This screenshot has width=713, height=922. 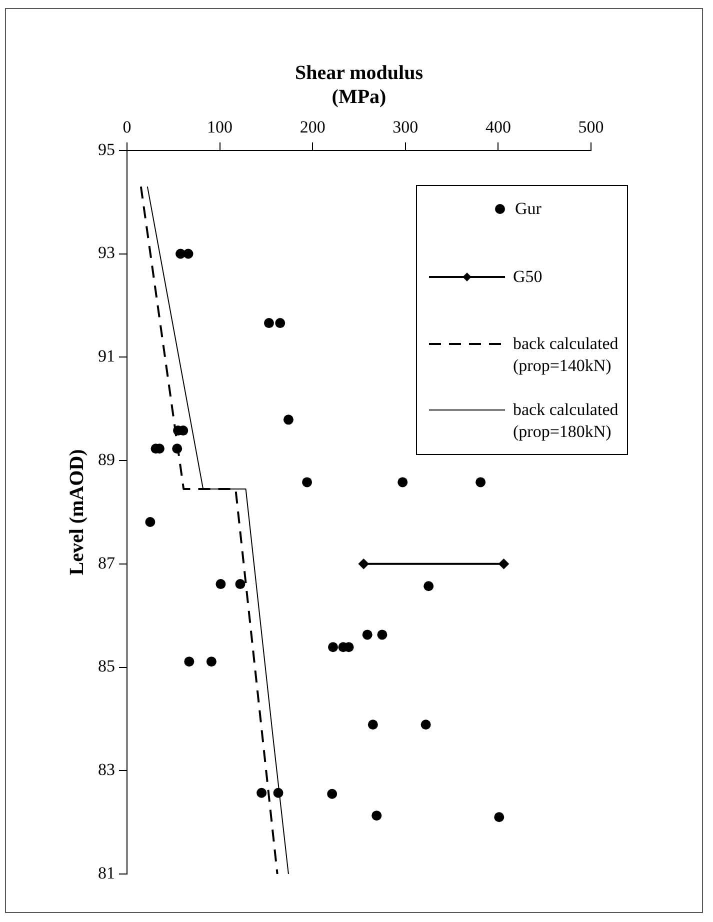 I want to click on y-tick-label: 85, so click(x=106, y=666).